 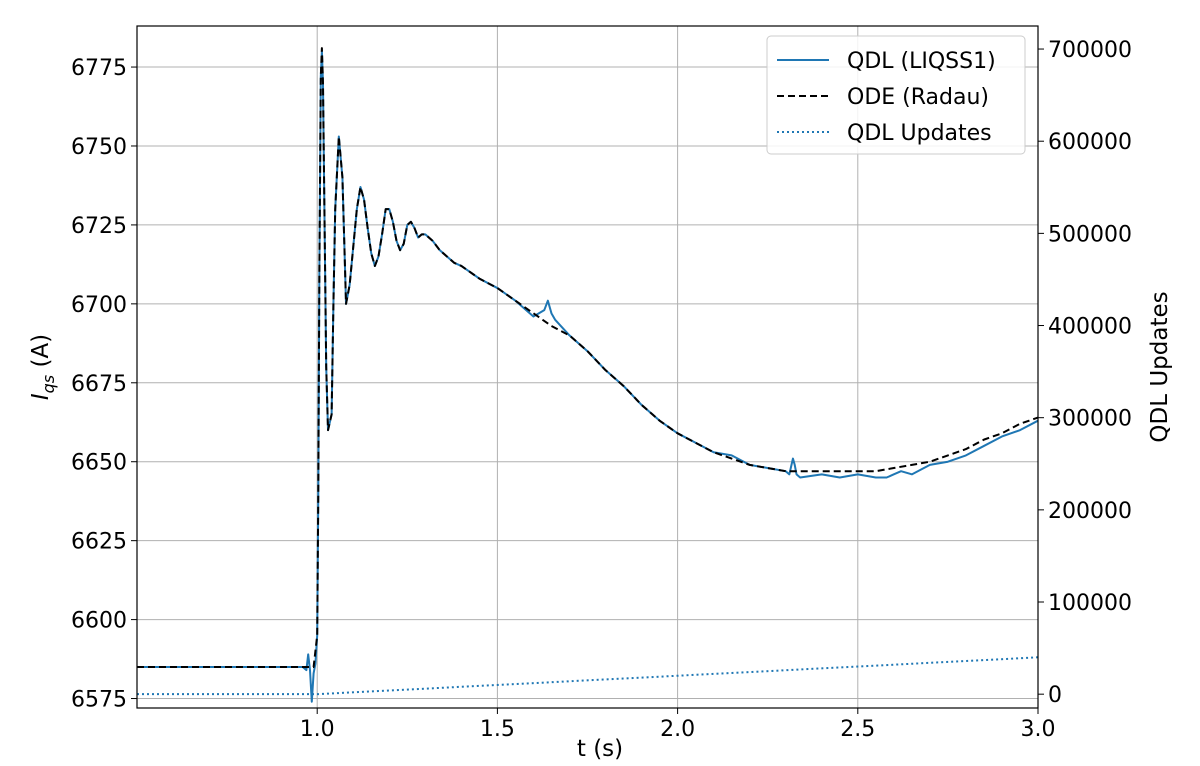 What do you see at coordinates (677, 729) in the screenshot?
I see `x-tick-label: 2.0` at bounding box center [677, 729].